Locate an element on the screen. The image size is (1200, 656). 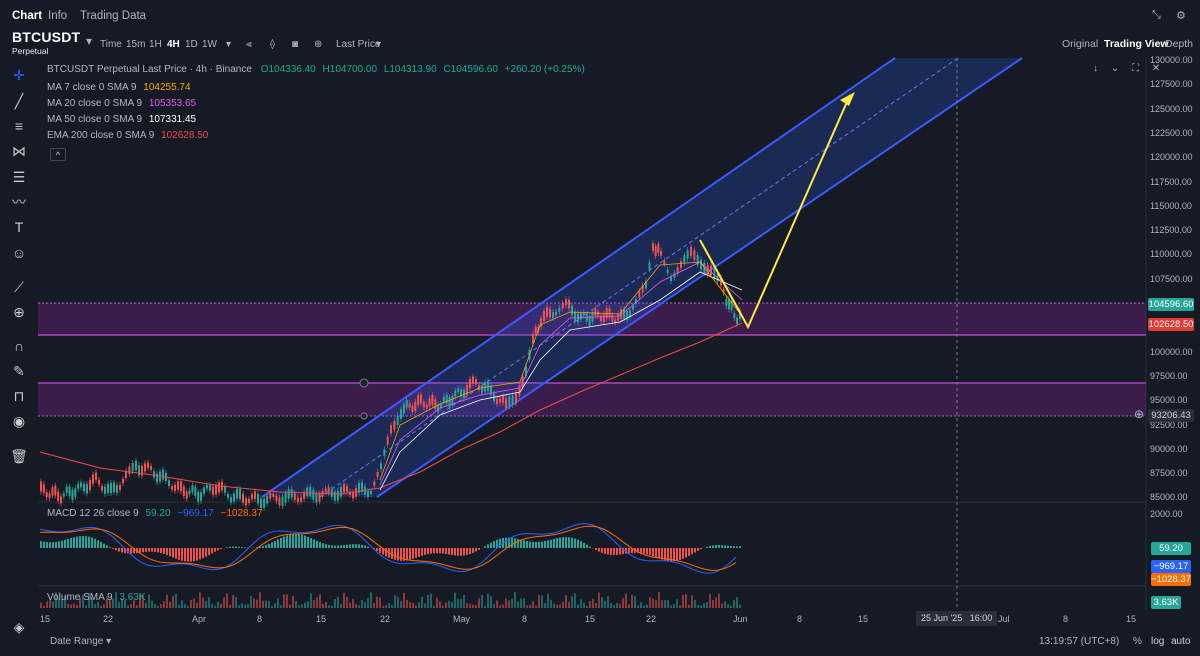
pencil-lock-icon: ✎ is located at coordinates (19, 371).